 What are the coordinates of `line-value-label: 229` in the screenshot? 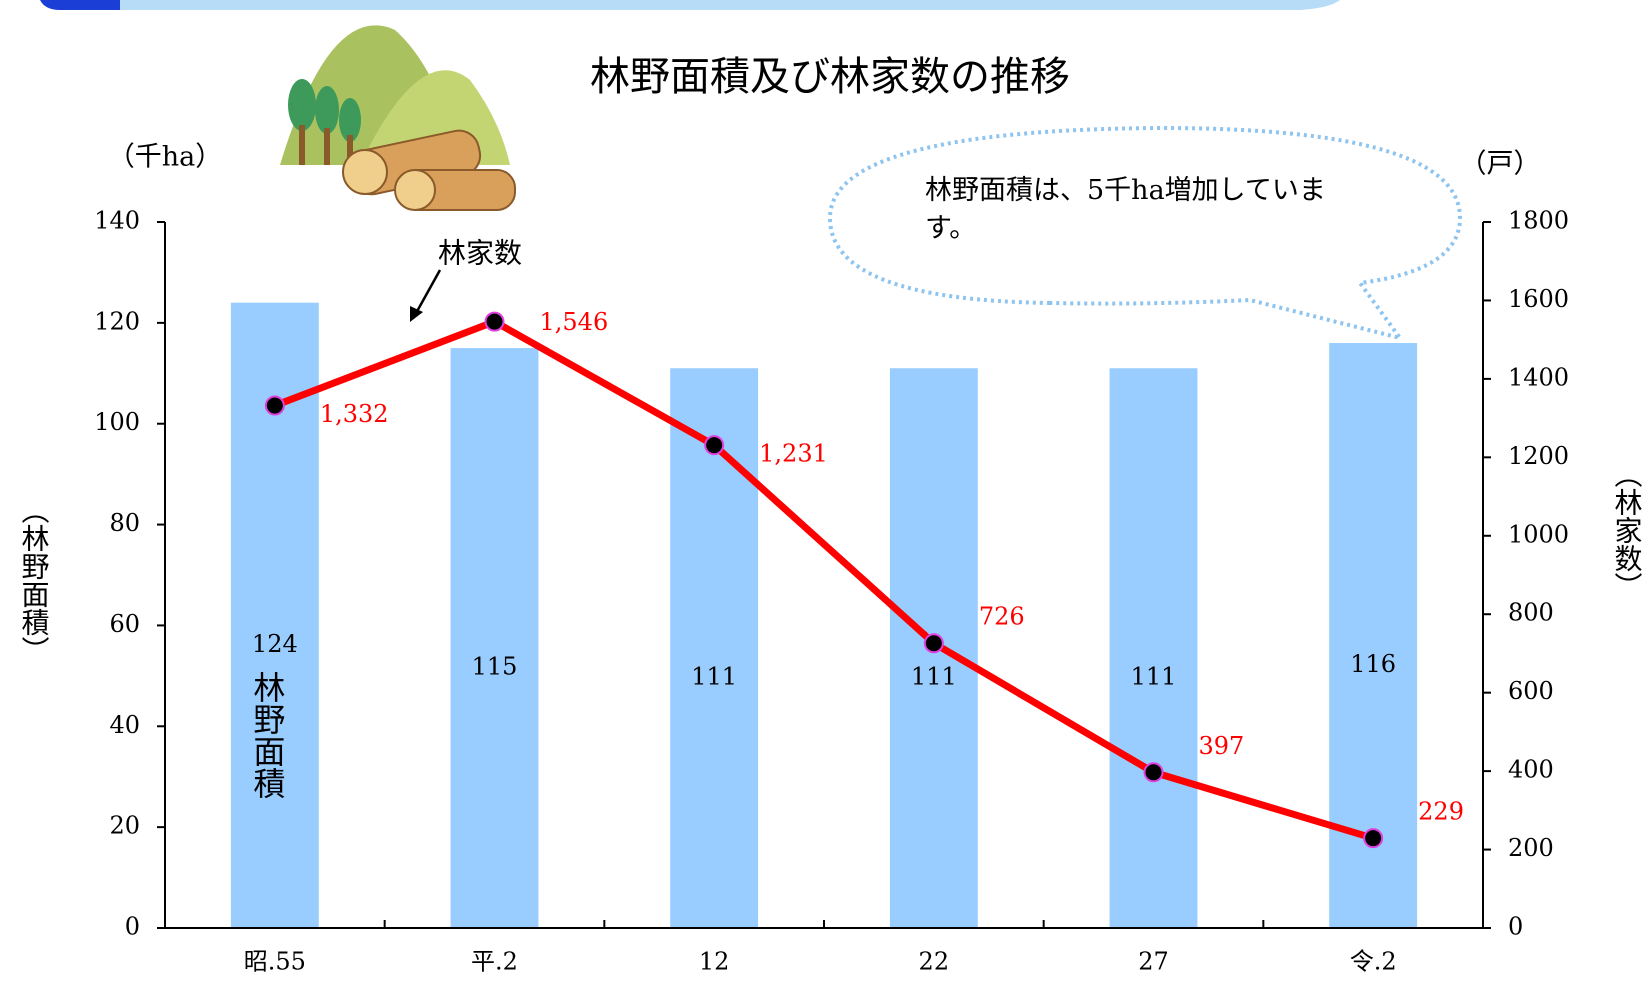 It's located at (1441, 812).